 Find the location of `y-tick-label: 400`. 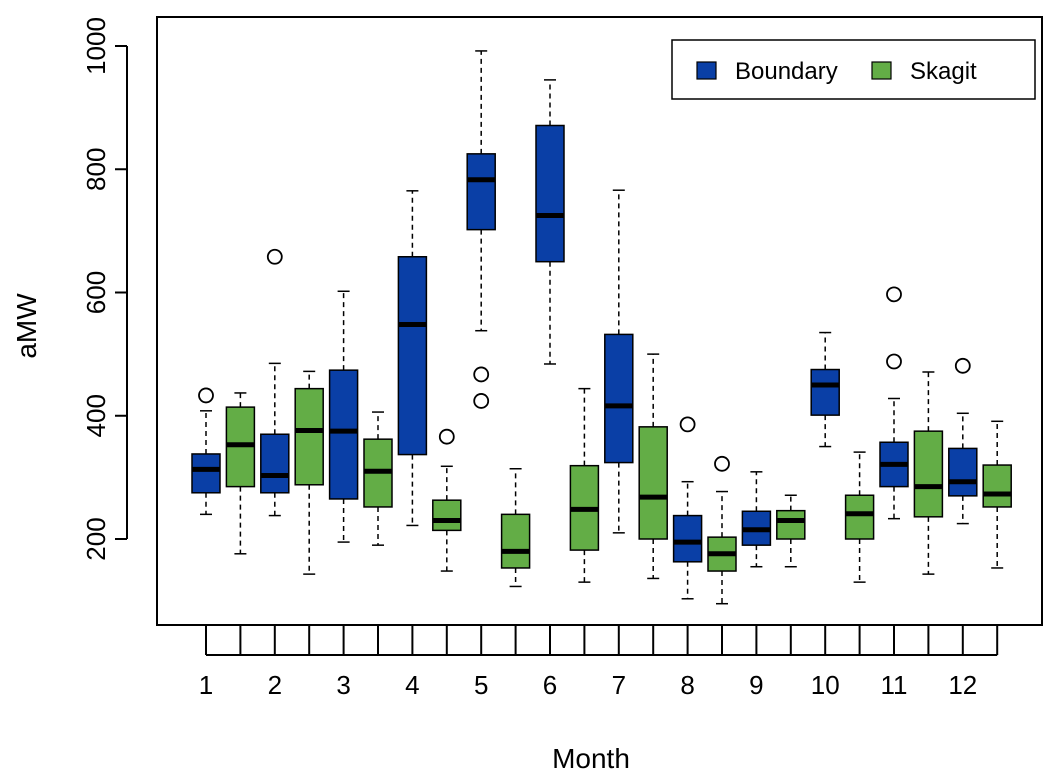

y-tick-label: 400 is located at coordinates (96, 415).